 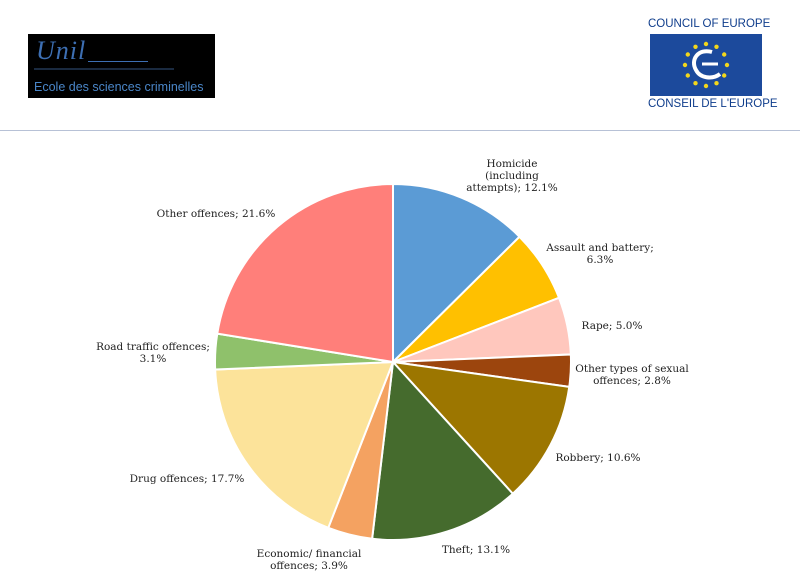 I want to click on pie-slice-label: Other types of sexual offences; 2.8%, so click(x=632, y=375).